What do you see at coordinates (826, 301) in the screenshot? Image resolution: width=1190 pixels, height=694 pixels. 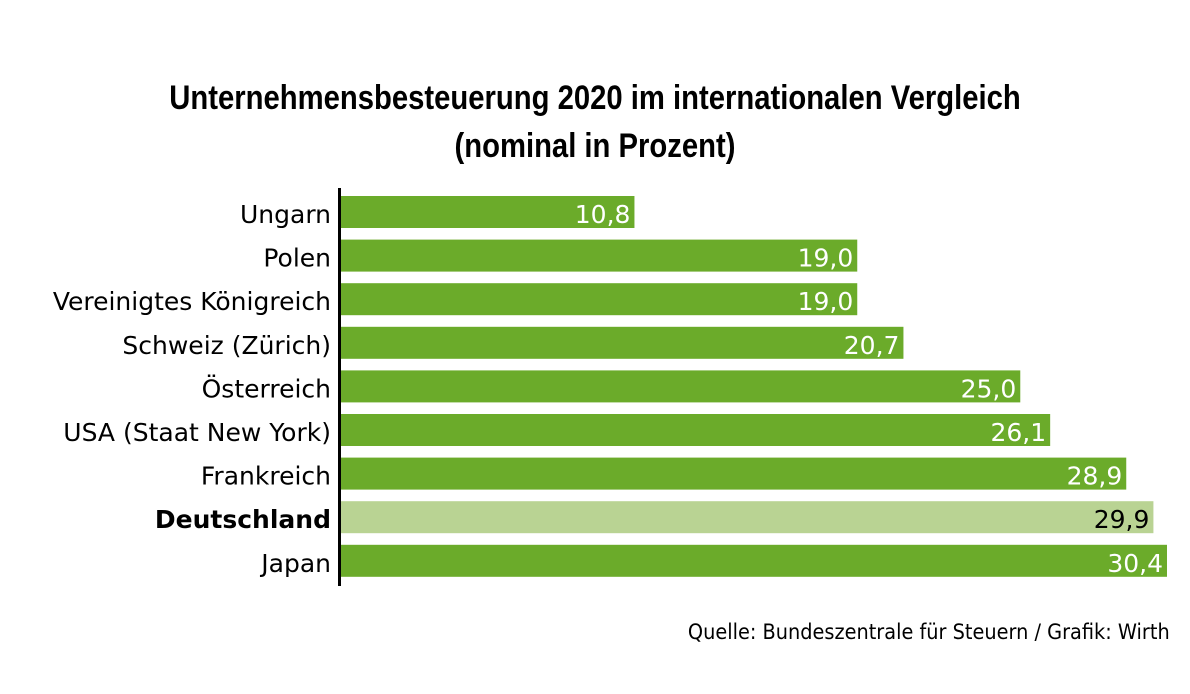 I see `data-label-2: 19,0` at bounding box center [826, 301].